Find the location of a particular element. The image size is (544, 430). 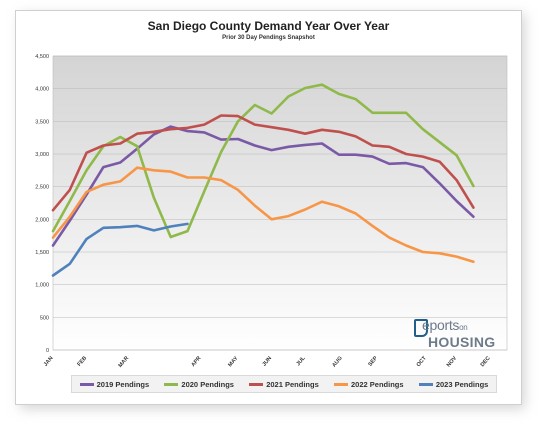

legend-label: 2023 Pendings is located at coordinates (462, 384).